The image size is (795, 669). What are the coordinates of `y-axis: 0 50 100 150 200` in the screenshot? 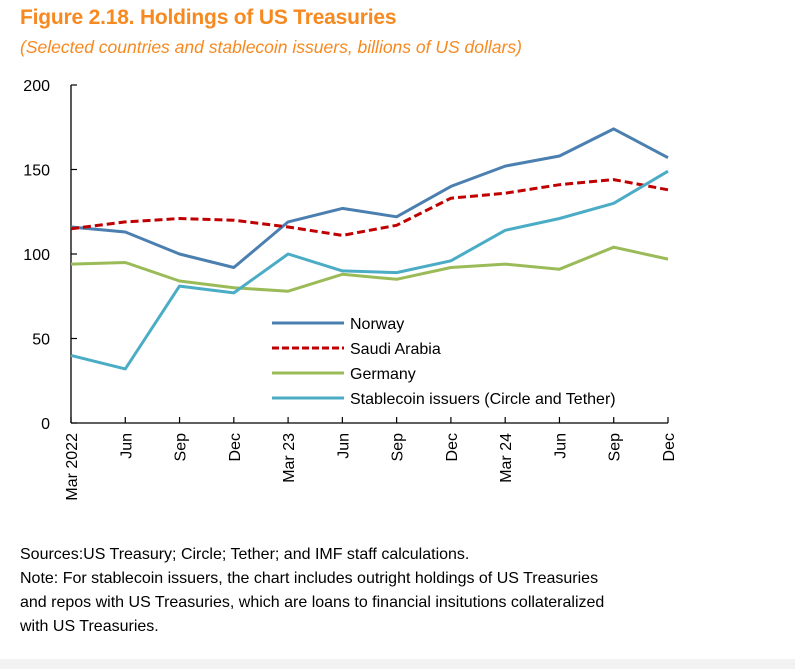 It's located at (50, 255).